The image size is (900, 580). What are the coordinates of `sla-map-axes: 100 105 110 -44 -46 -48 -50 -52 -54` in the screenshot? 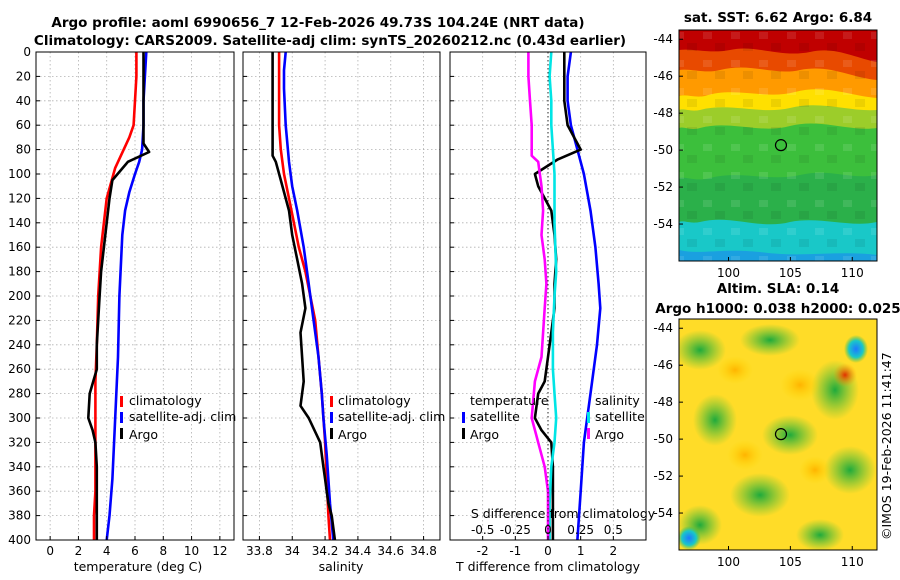 It's located at (758, 445).